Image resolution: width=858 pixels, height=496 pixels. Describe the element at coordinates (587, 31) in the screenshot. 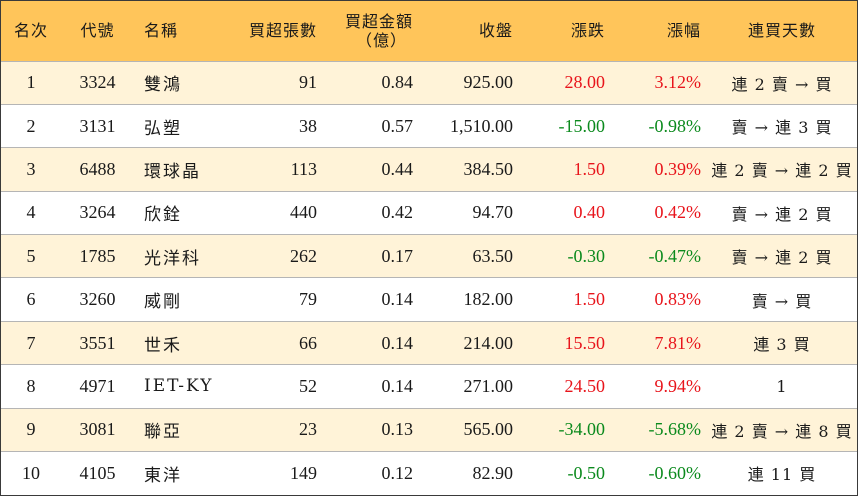

I see `header-change: 漲跌` at that location.